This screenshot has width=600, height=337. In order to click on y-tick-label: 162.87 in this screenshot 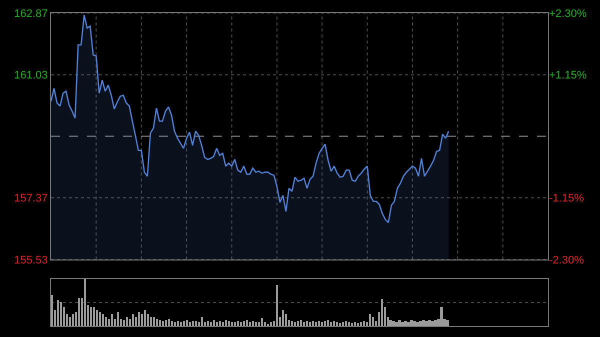, I will do `click(31, 14)`.